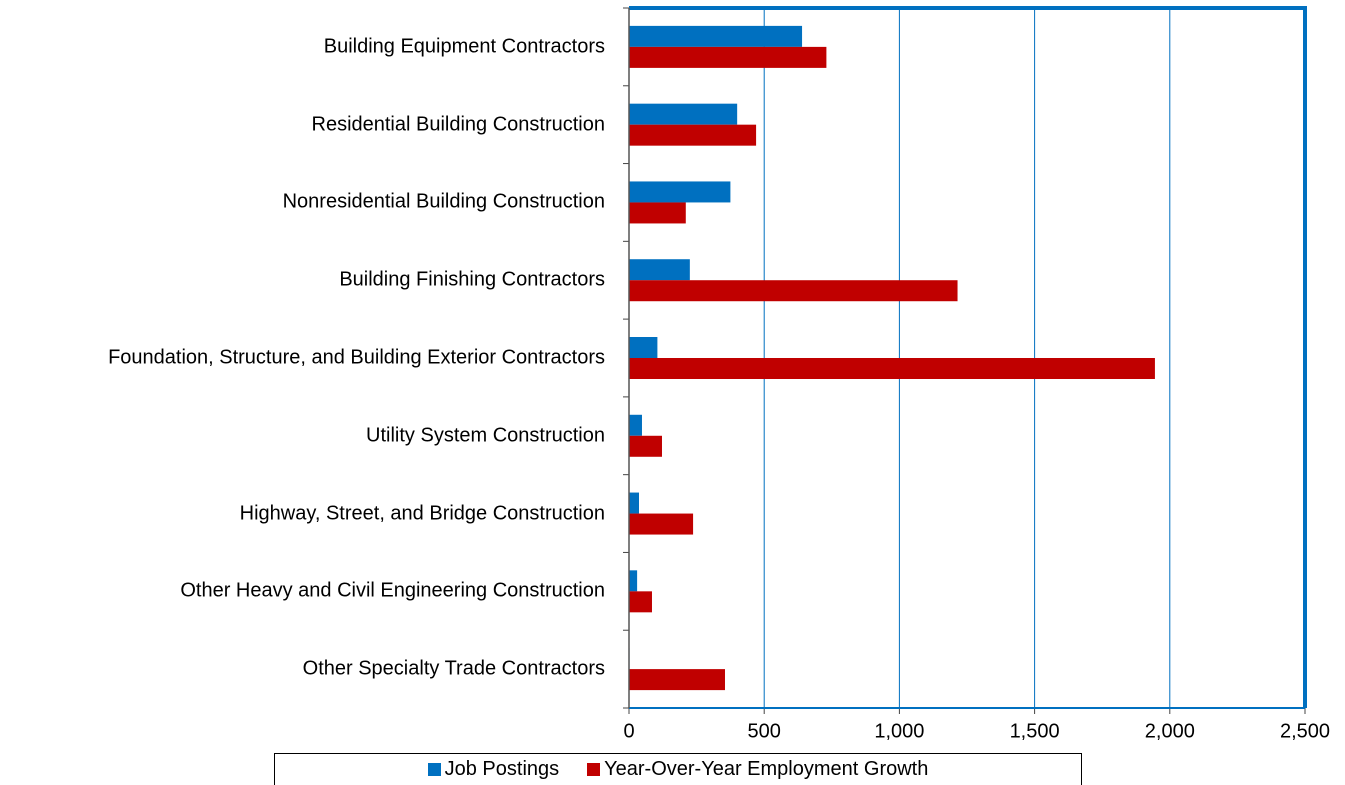 The height and width of the screenshot is (785, 1345). I want to click on legend-item: Job Postings, so click(493, 769).